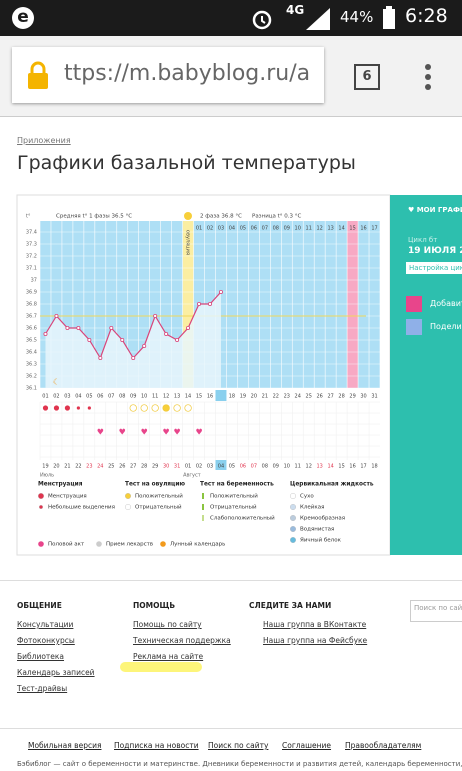 The width and height of the screenshot is (462, 771). What do you see at coordinates (133, 397) in the screenshot?
I see `cycle-day: 09` at bounding box center [133, 397].